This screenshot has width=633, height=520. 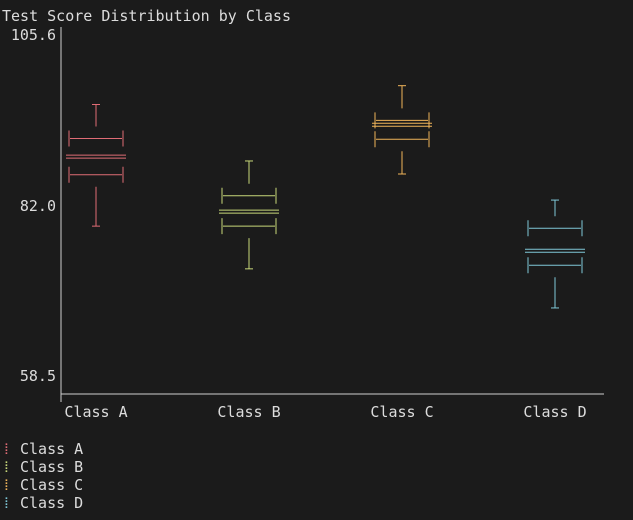 I want to click on x-tick-label: Class B, so click(x=248, y=412).